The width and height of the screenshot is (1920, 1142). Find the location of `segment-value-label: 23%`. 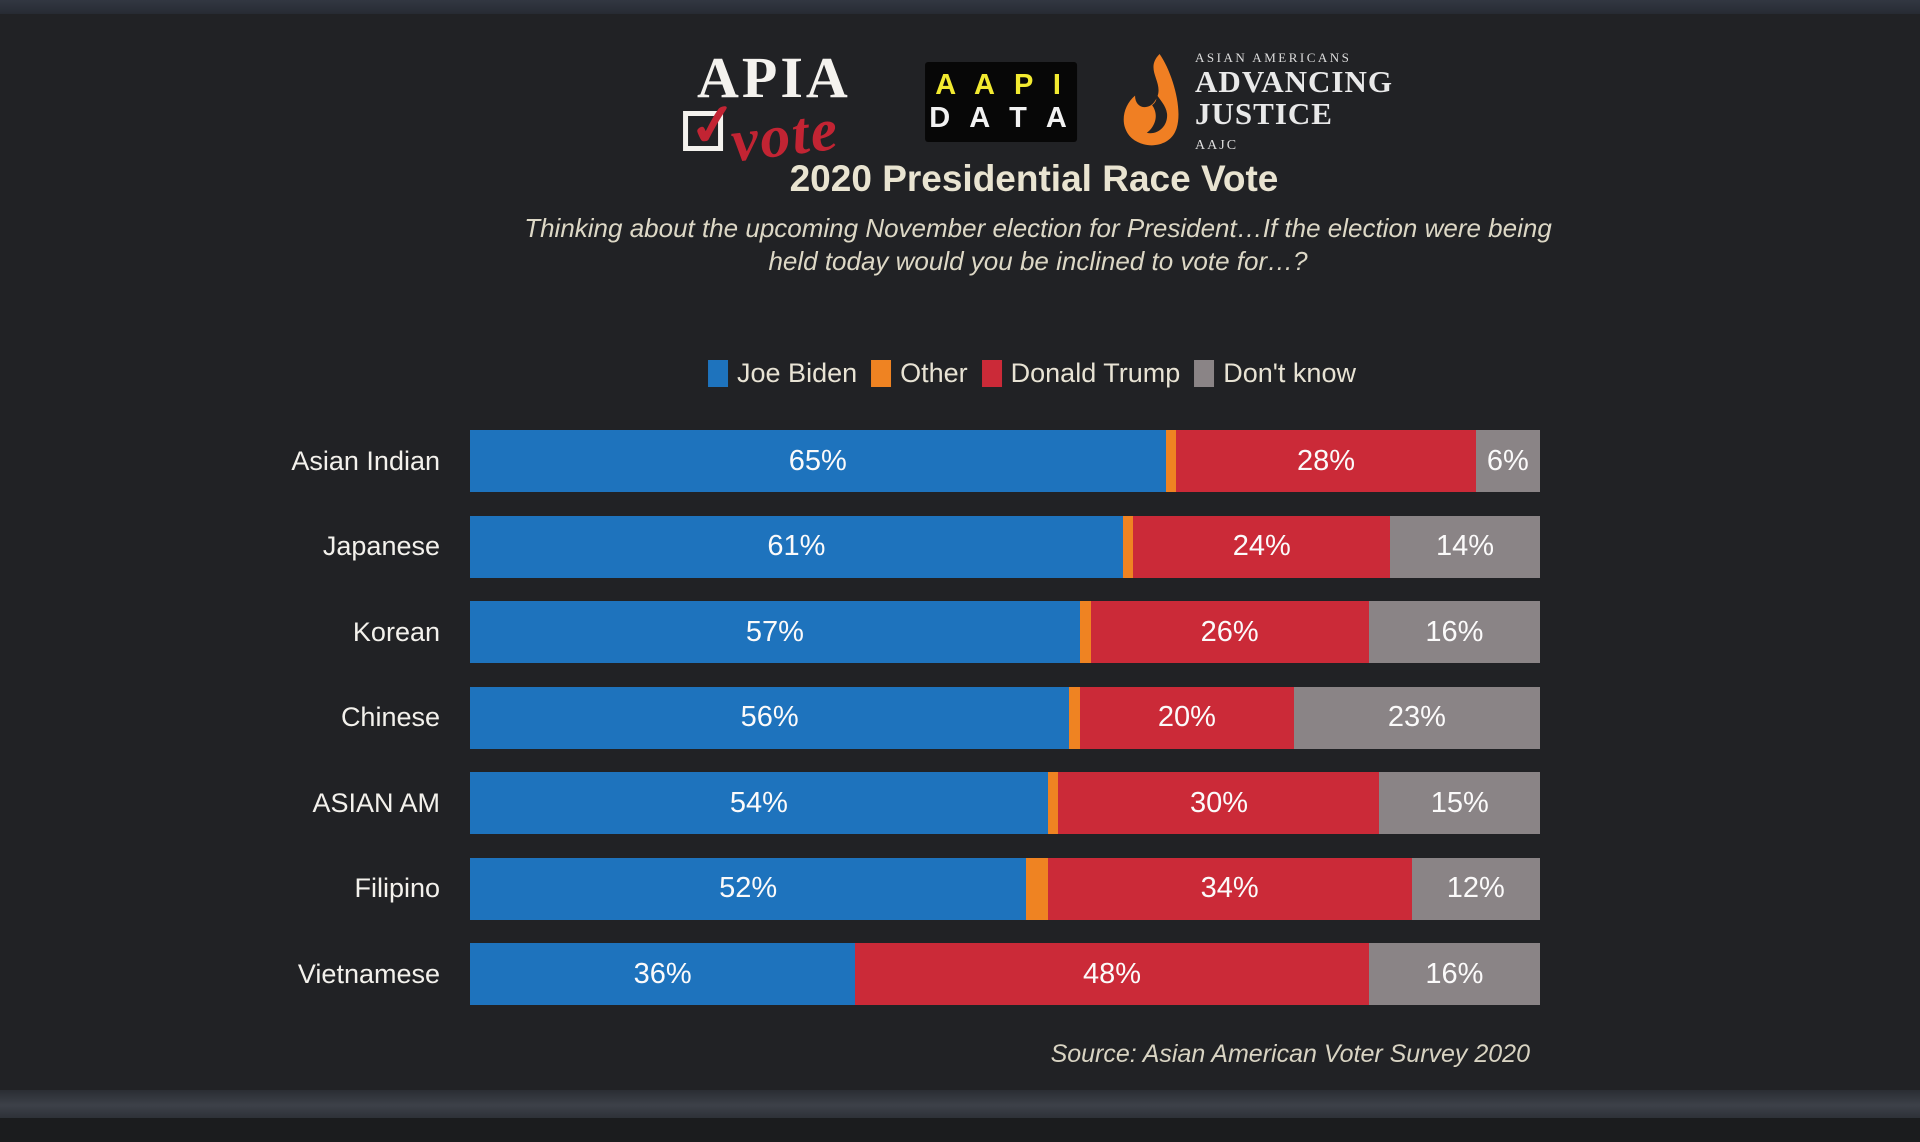

segment-value-label: 23% is located at coordinates (1416, 717).